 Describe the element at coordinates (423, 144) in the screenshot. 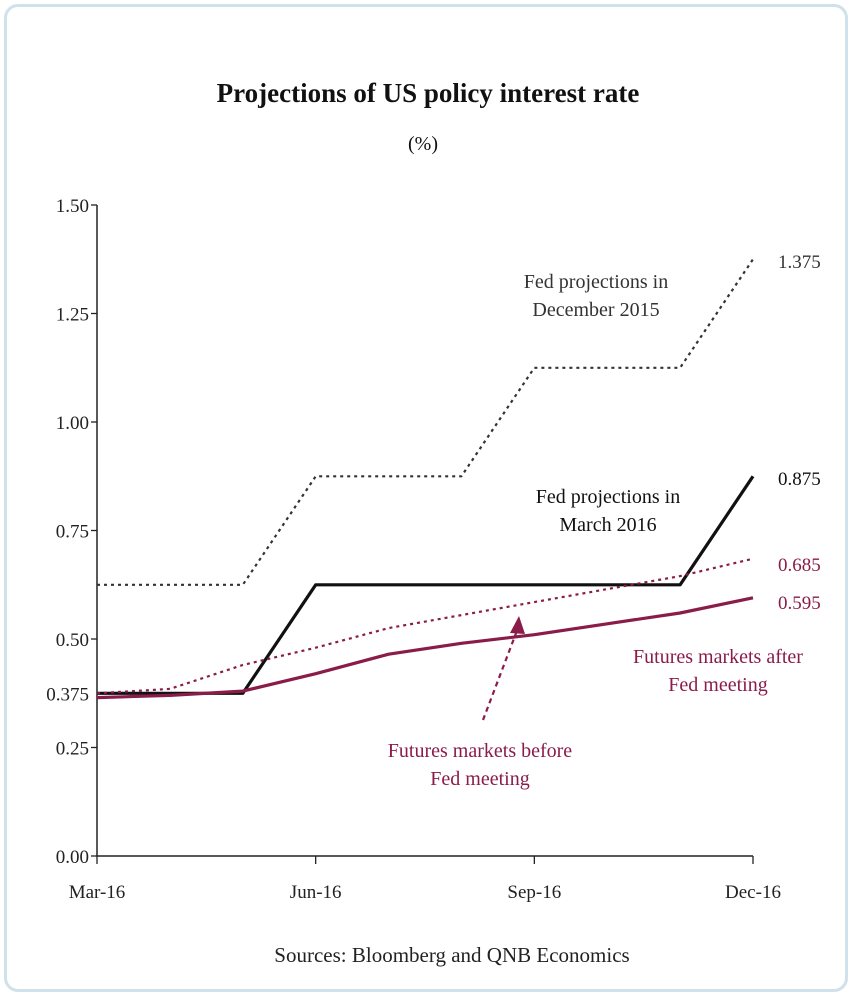

I see `chart-subtitle: (%)` at that location.